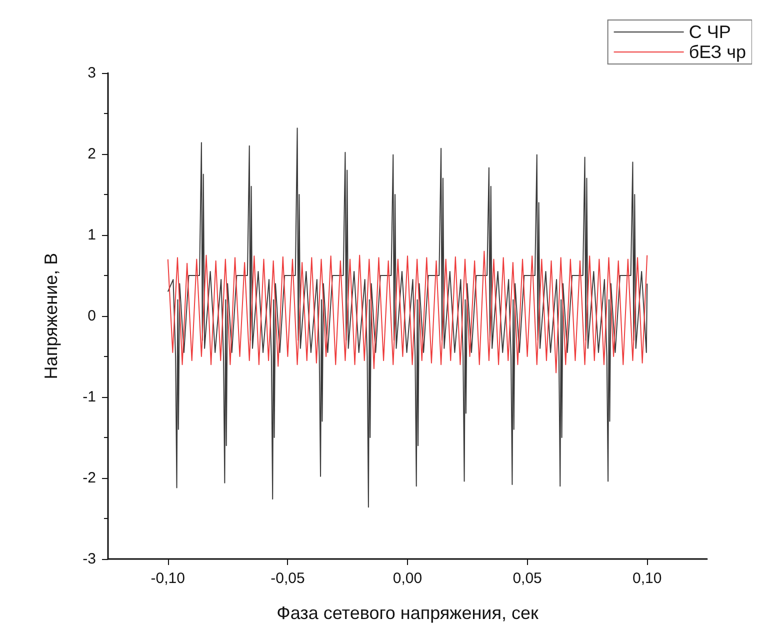 The height and width of the screenshot is (642, 760). I want to click on x-tick-label: 0,05, so click(527, 578).